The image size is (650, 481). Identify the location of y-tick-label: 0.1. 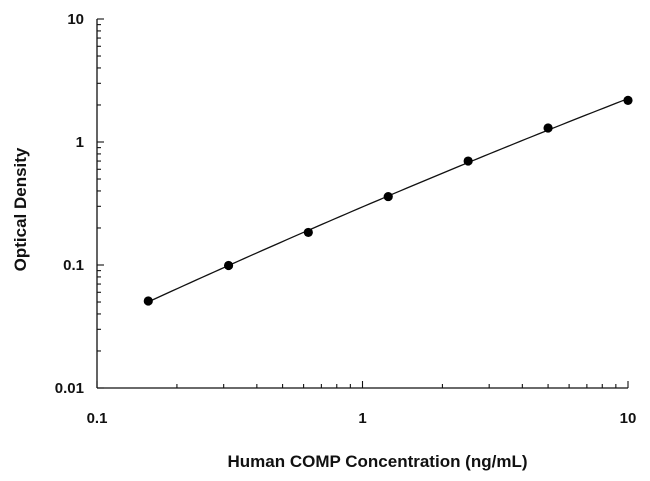
(73, 265).